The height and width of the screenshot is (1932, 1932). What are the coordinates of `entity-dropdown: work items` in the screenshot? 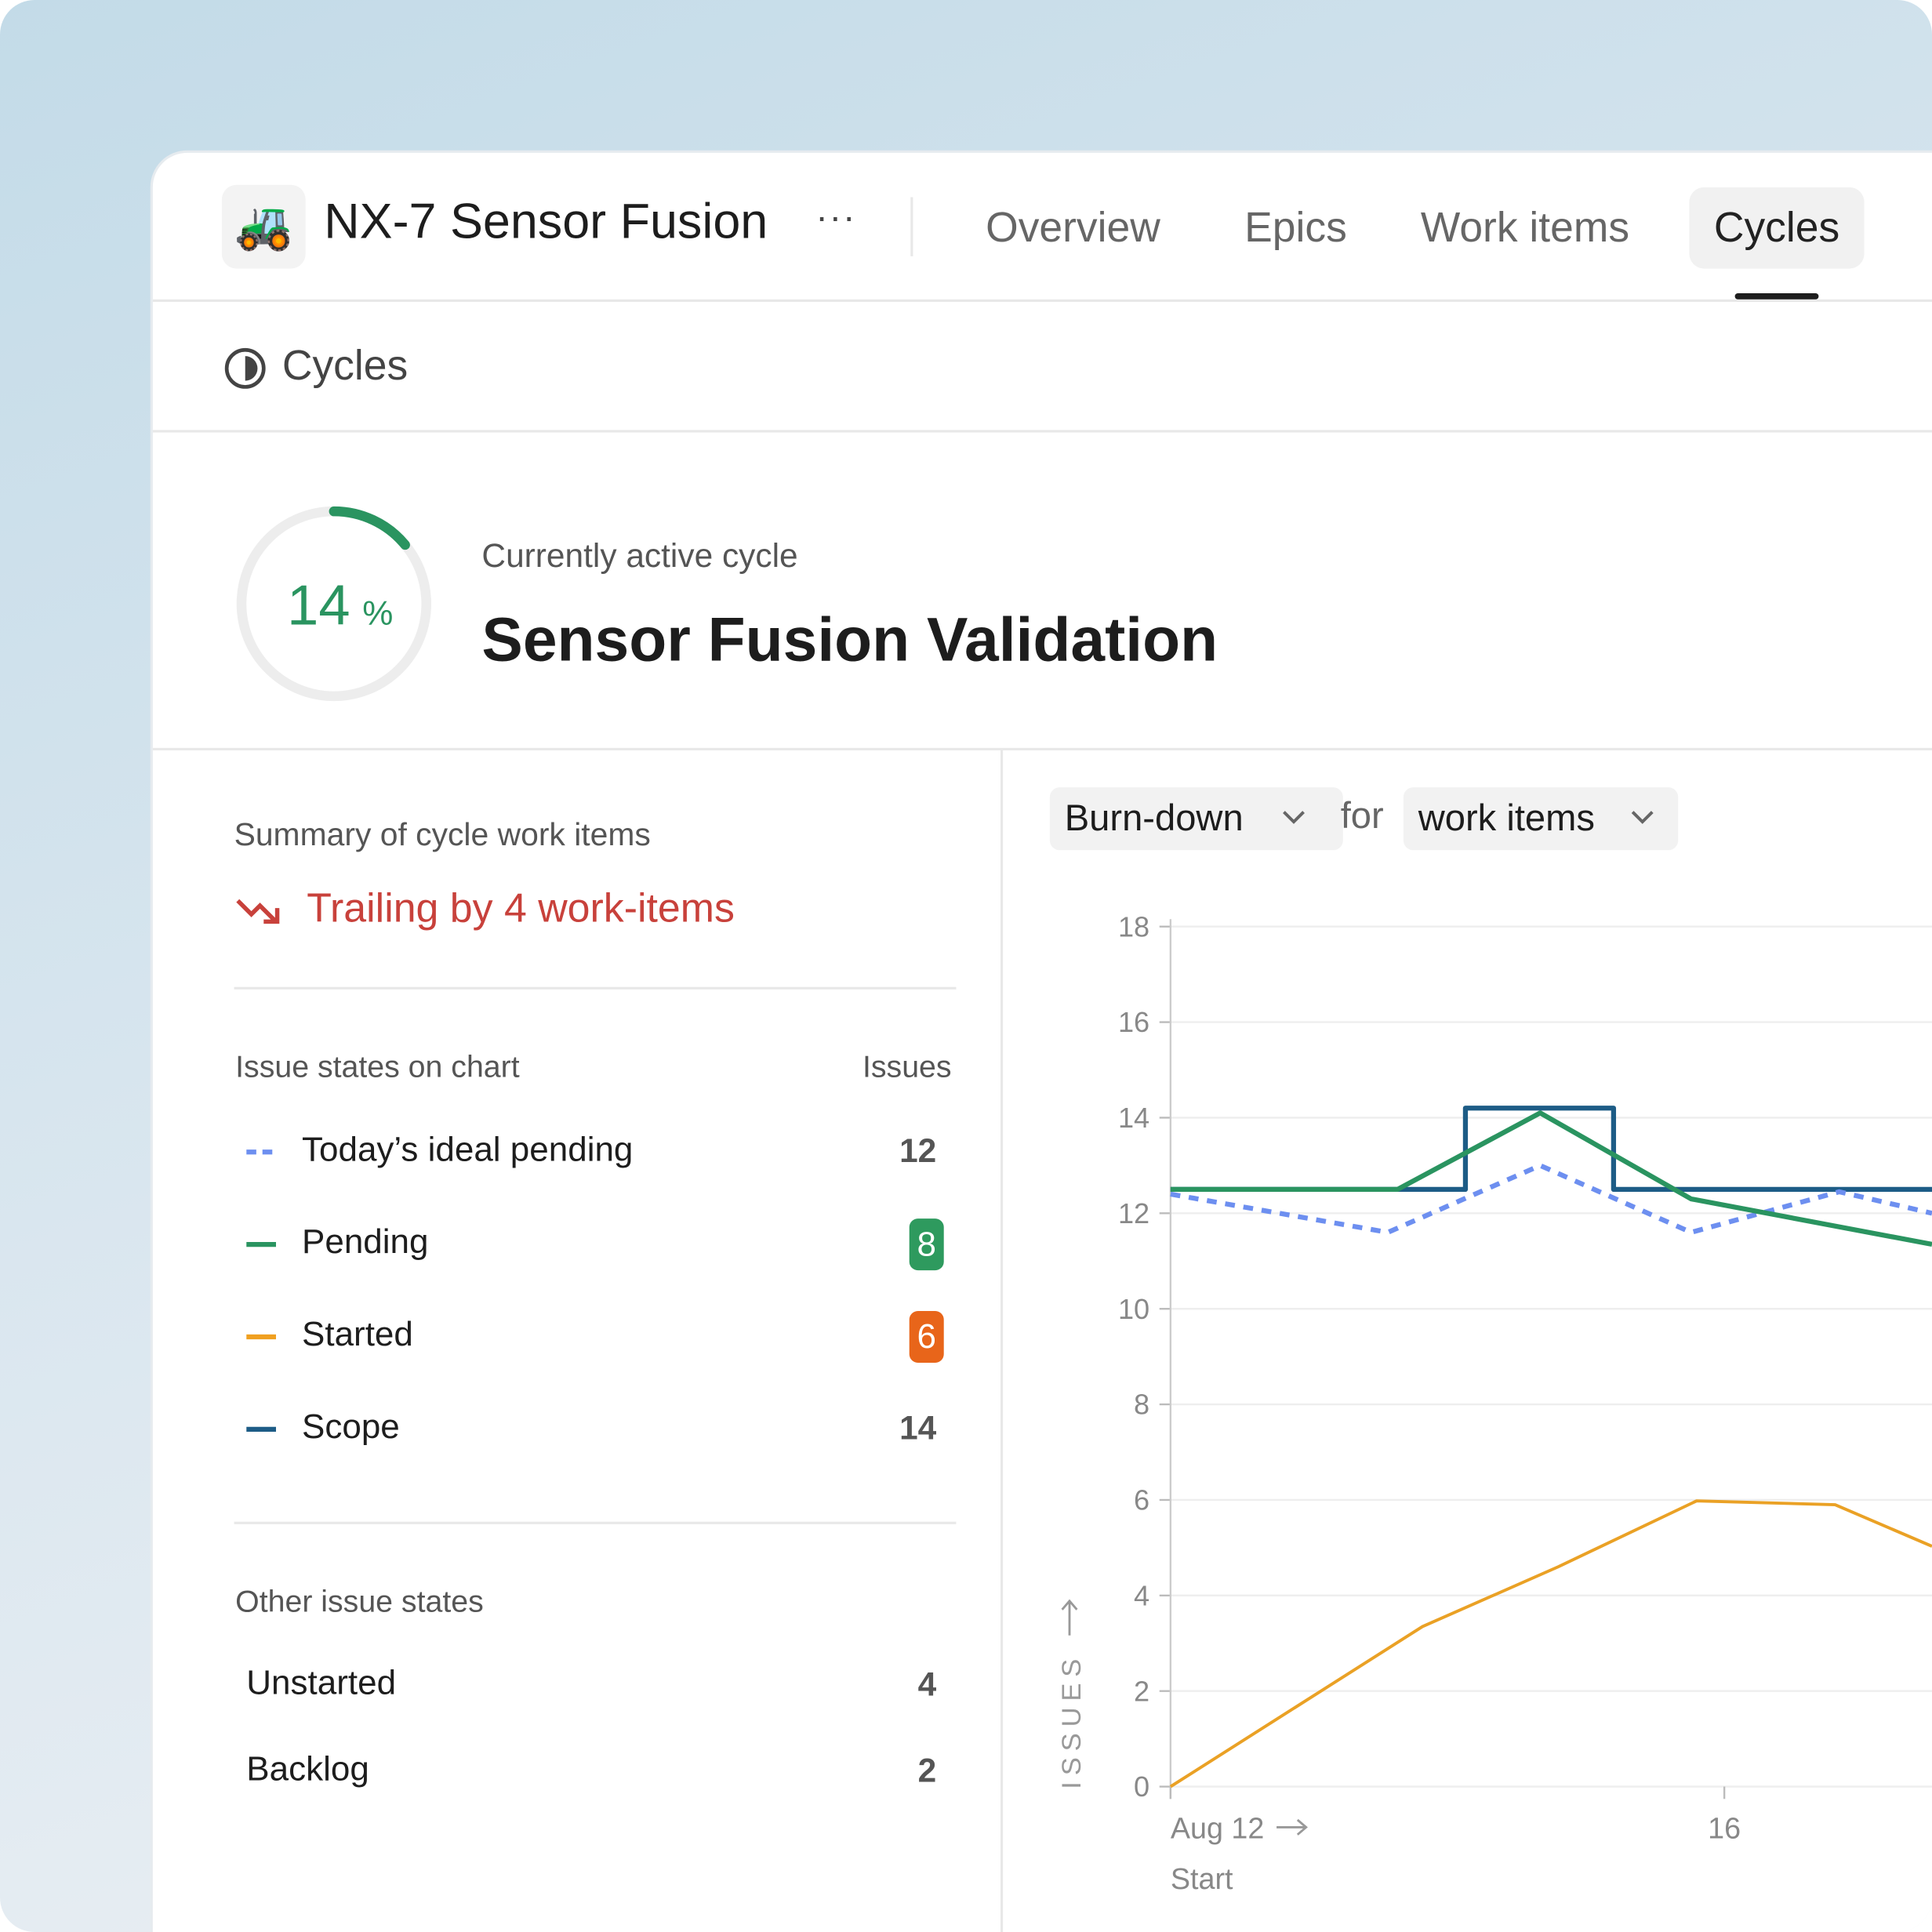 It's located at (1541, 819).